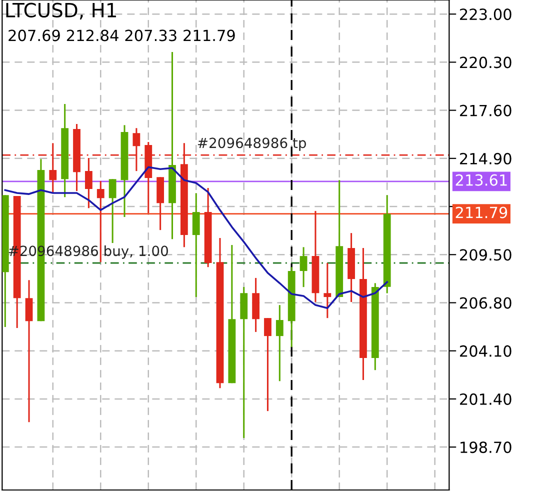  I want to click on y-tick-label: 220.30, so click(486, 62).